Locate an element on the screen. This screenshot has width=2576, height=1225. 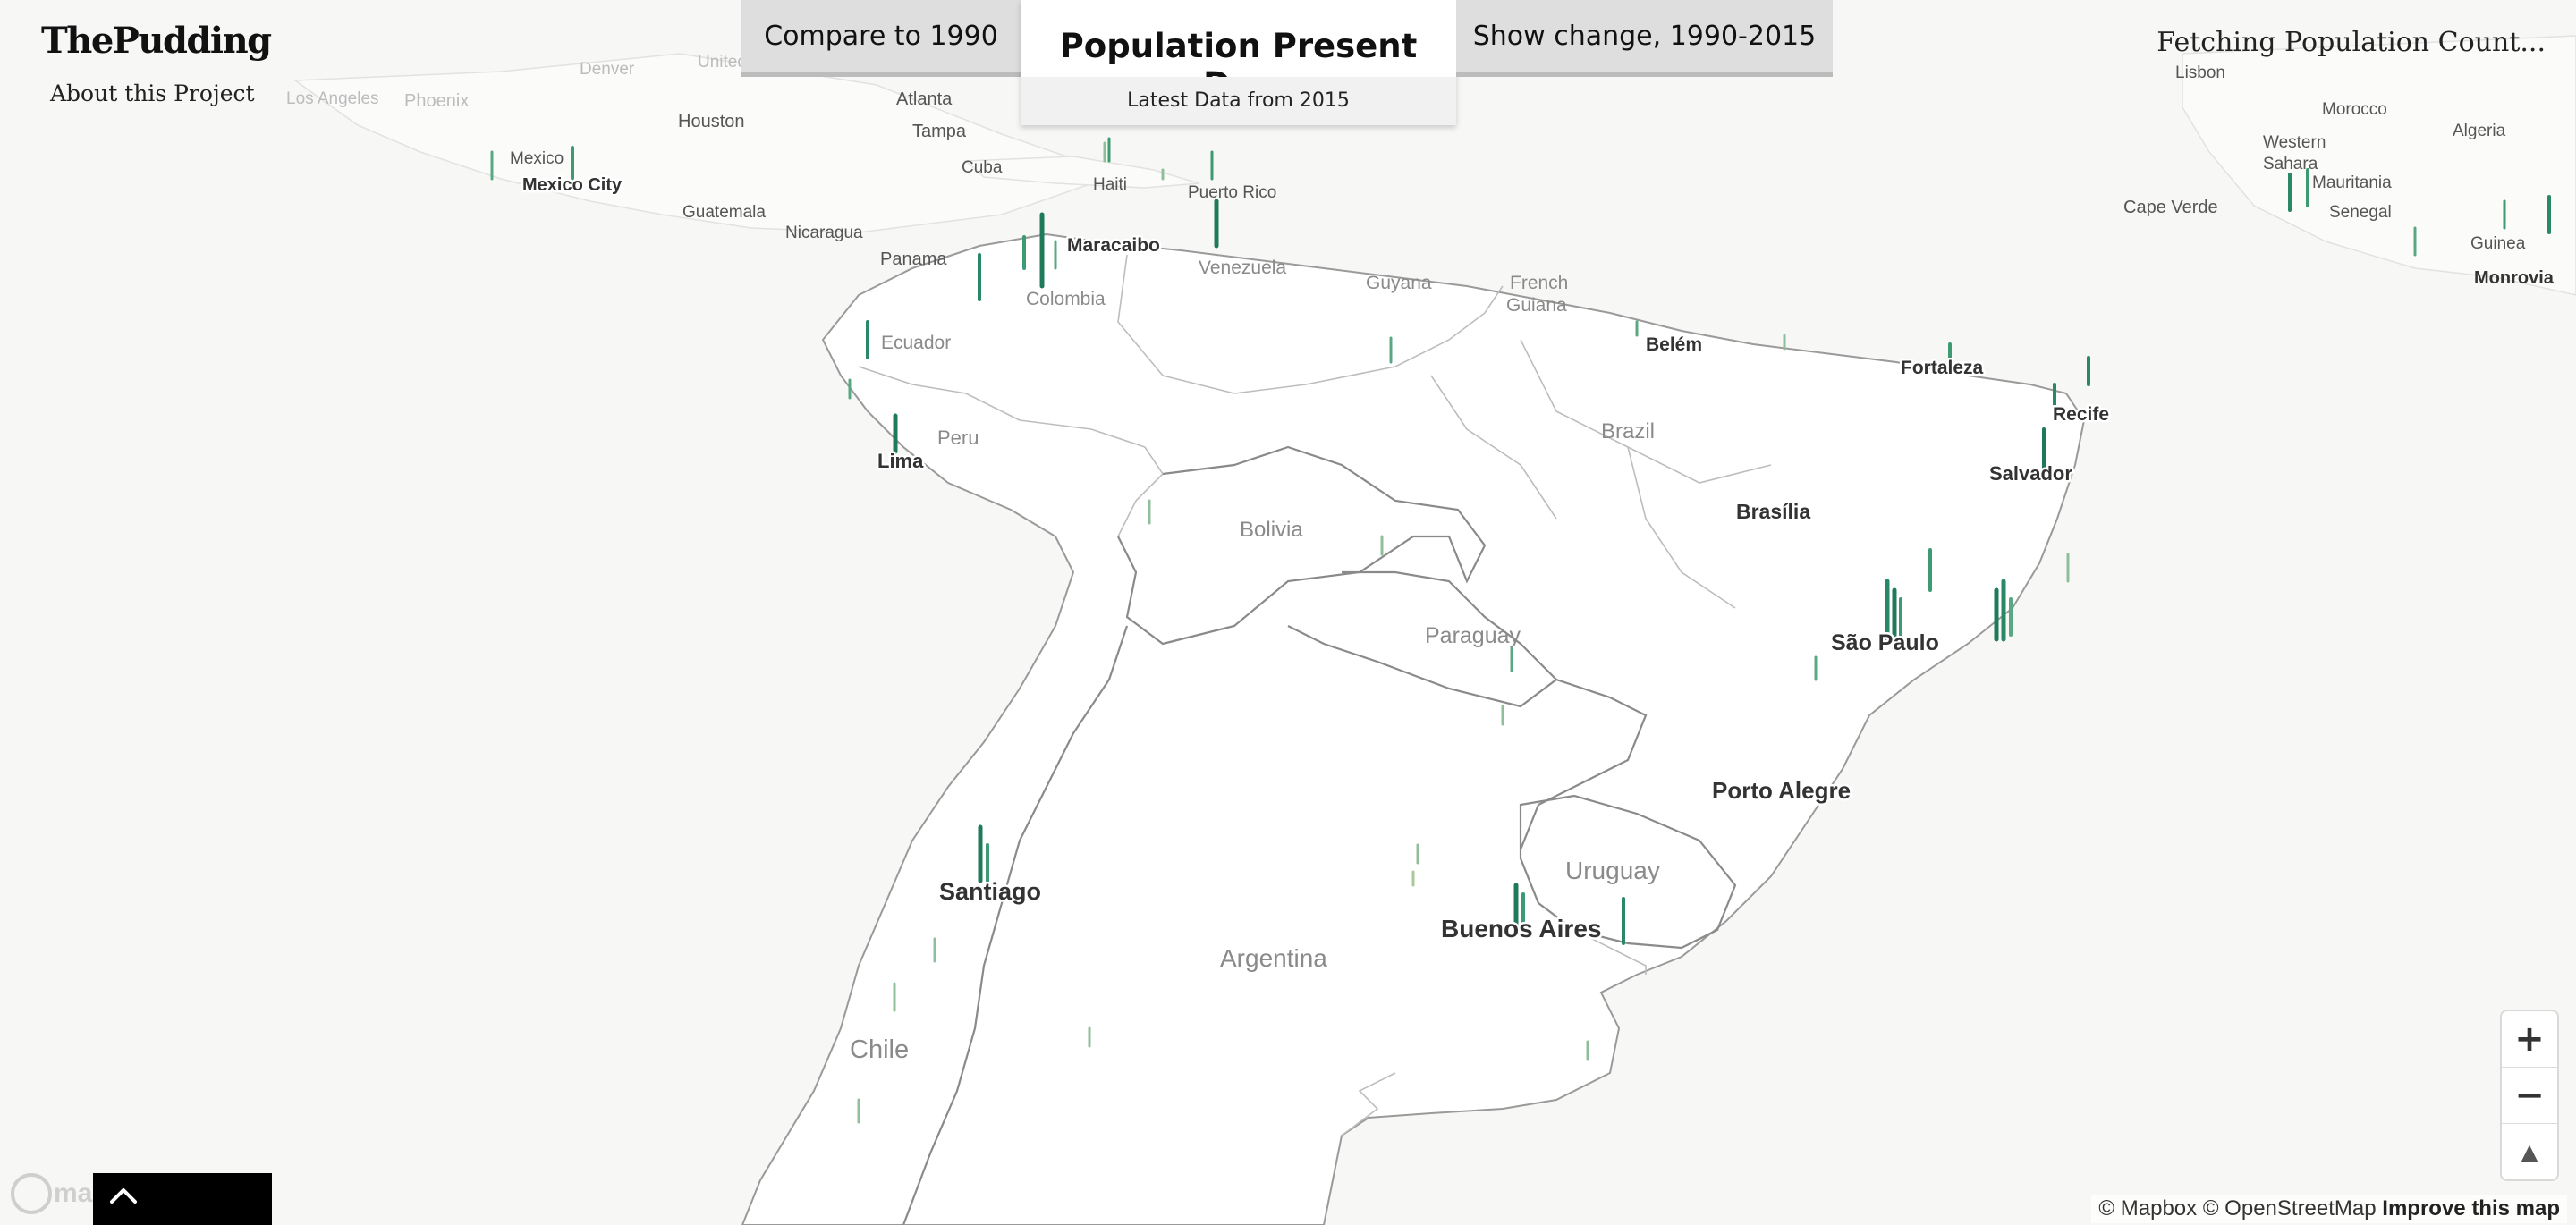
label-colombia: Colombia is located at coordinates (1066, 299).